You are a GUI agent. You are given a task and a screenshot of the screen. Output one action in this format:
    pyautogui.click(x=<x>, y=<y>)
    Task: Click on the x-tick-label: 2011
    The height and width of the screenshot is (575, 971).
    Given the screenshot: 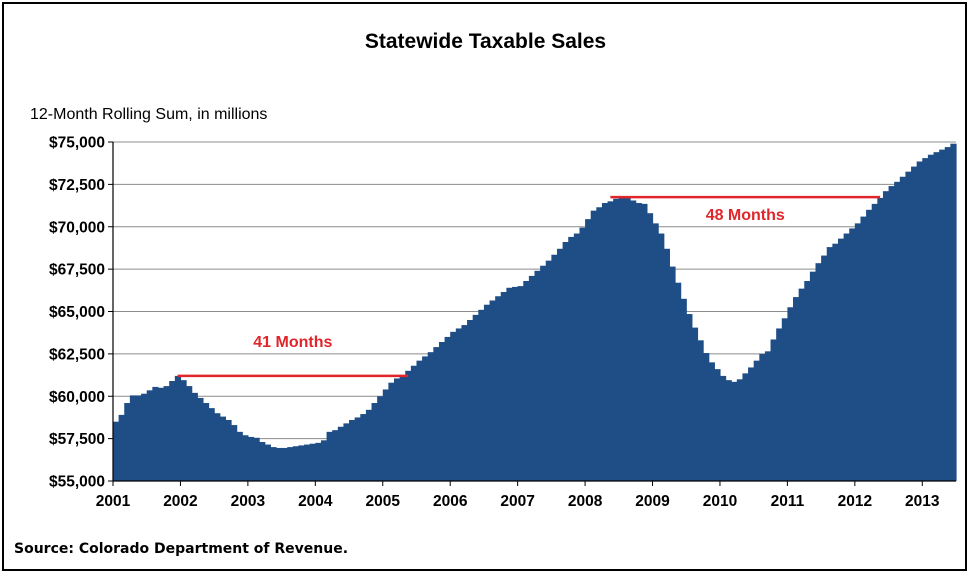 What is the action you would take?
    pyautogui.click(x=788, y=501)
    